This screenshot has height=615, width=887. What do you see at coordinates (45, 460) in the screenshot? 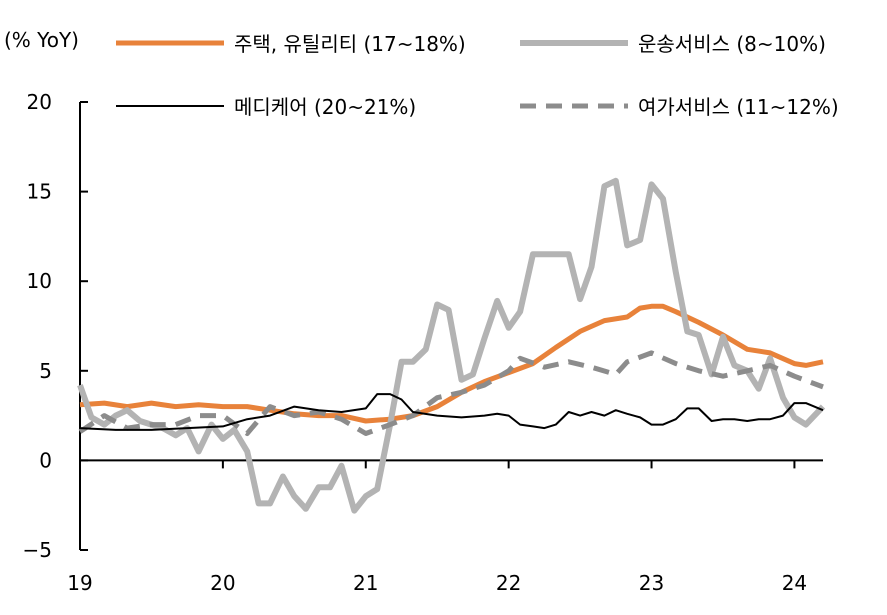
I see `y-tick-label: 0` at bounding box center [45, 460].